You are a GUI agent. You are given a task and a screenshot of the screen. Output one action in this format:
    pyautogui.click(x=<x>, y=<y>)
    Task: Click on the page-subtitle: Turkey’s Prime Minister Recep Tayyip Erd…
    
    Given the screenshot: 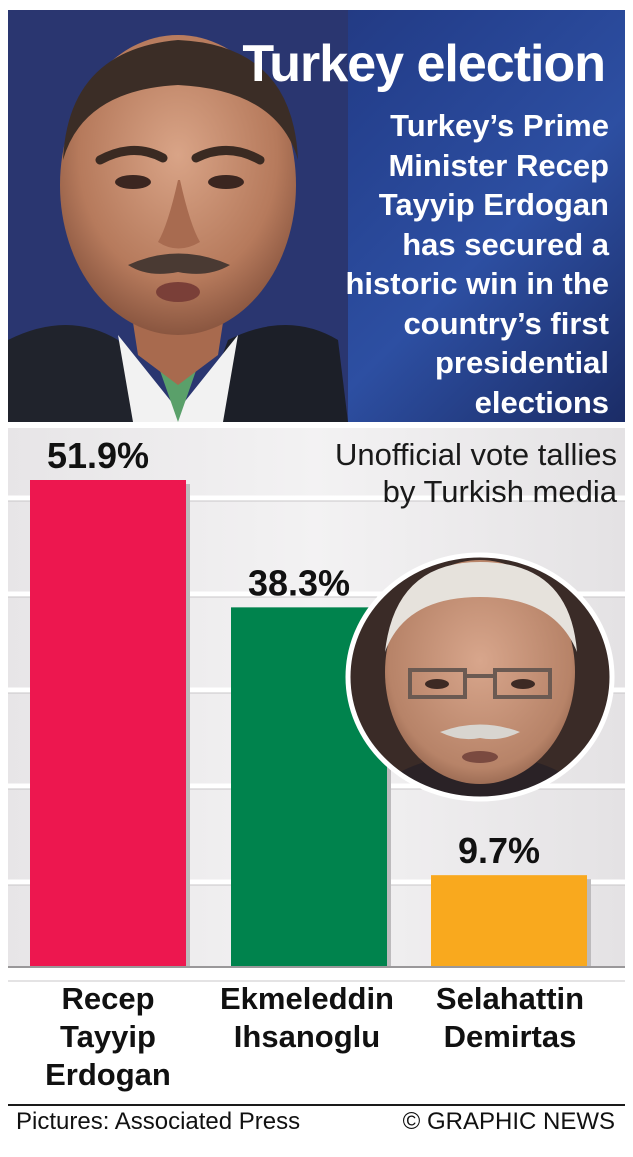 What is the action you would take?
    pyautogui.click(x=477, y=264)
    